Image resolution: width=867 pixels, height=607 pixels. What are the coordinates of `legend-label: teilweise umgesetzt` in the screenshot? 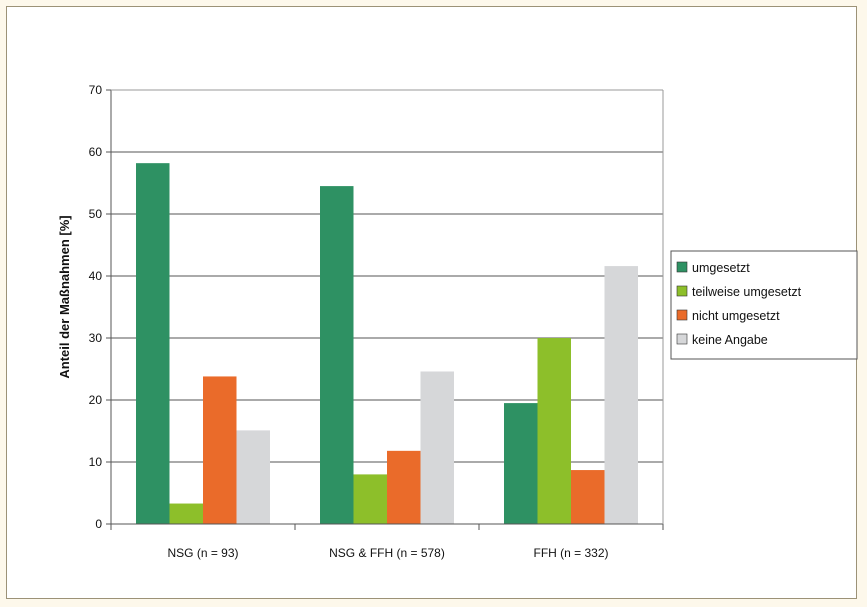 It's located at (747, 292).